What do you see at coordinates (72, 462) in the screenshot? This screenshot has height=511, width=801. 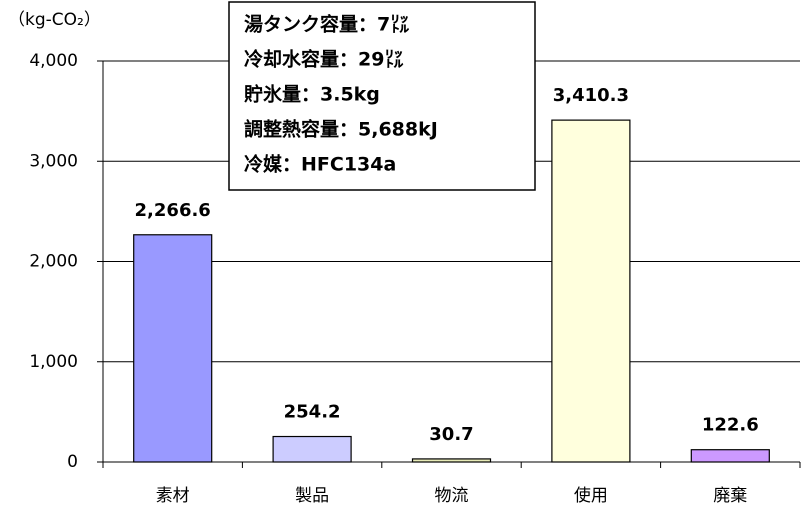 I see `y-tick-label: 0` at bounding box center [72, 462].